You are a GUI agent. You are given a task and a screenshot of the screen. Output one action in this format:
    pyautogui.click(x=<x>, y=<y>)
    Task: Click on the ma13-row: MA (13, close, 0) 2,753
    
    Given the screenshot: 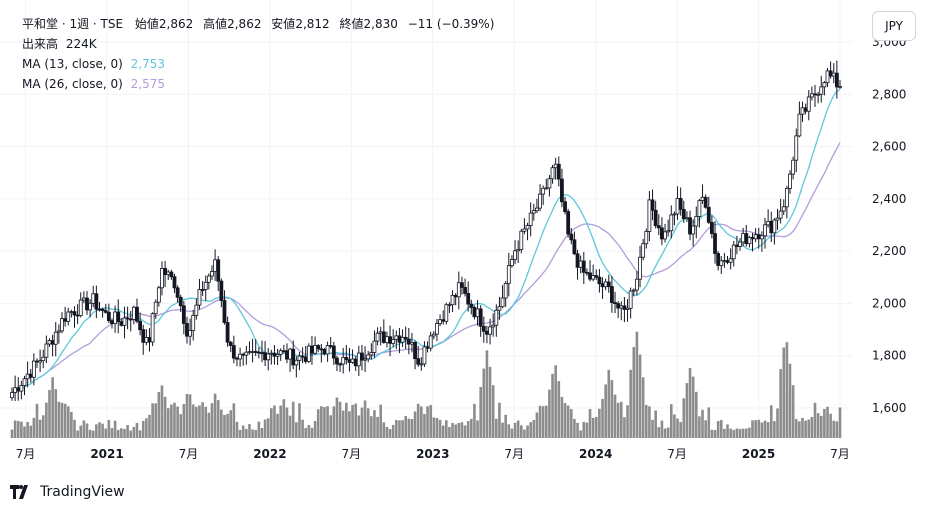 What is the action you would take?
    pyautogui.click(x=258, y=64)
    